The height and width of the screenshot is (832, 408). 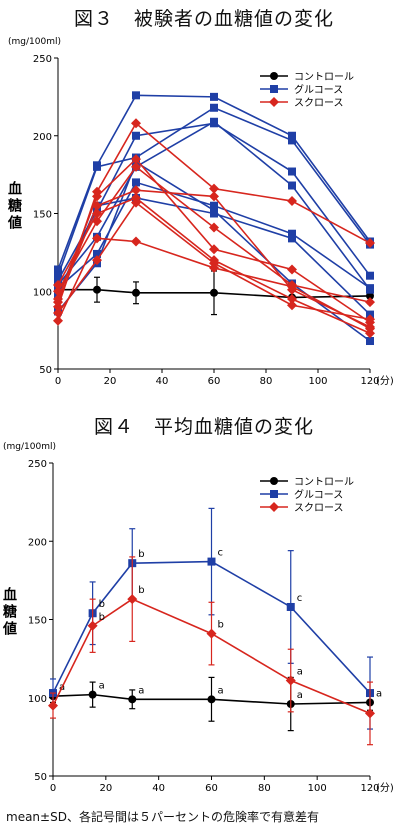 I want to click on chart1-x-tick-label: 0, so click(x=58, y=381).